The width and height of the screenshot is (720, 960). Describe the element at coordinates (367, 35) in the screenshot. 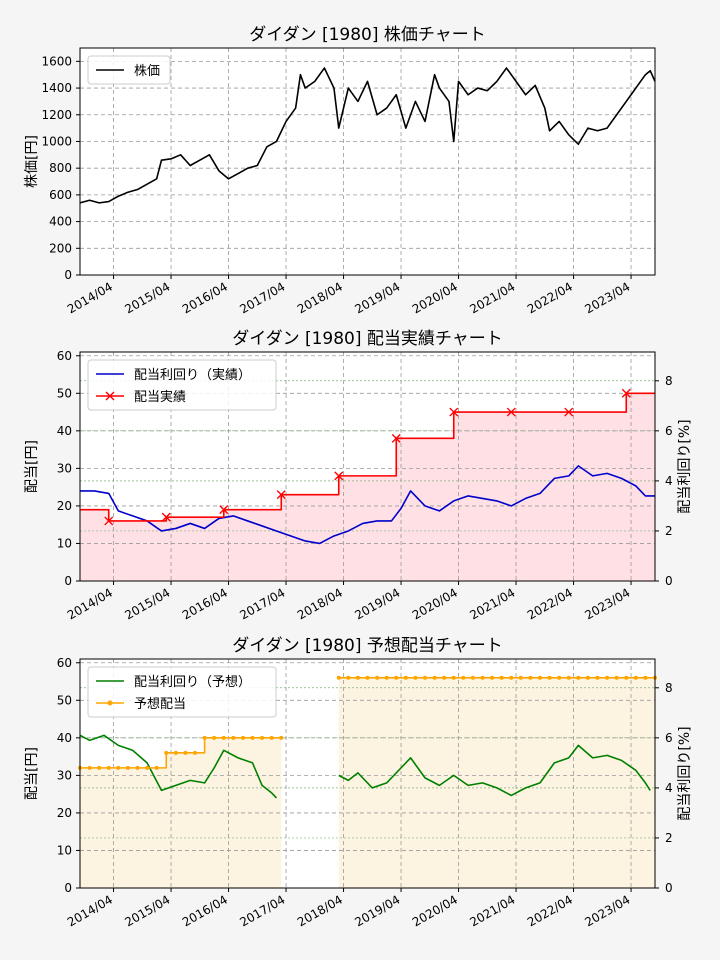

I see `chart-title: ダイダン [1980] 株価チャート` at that location.